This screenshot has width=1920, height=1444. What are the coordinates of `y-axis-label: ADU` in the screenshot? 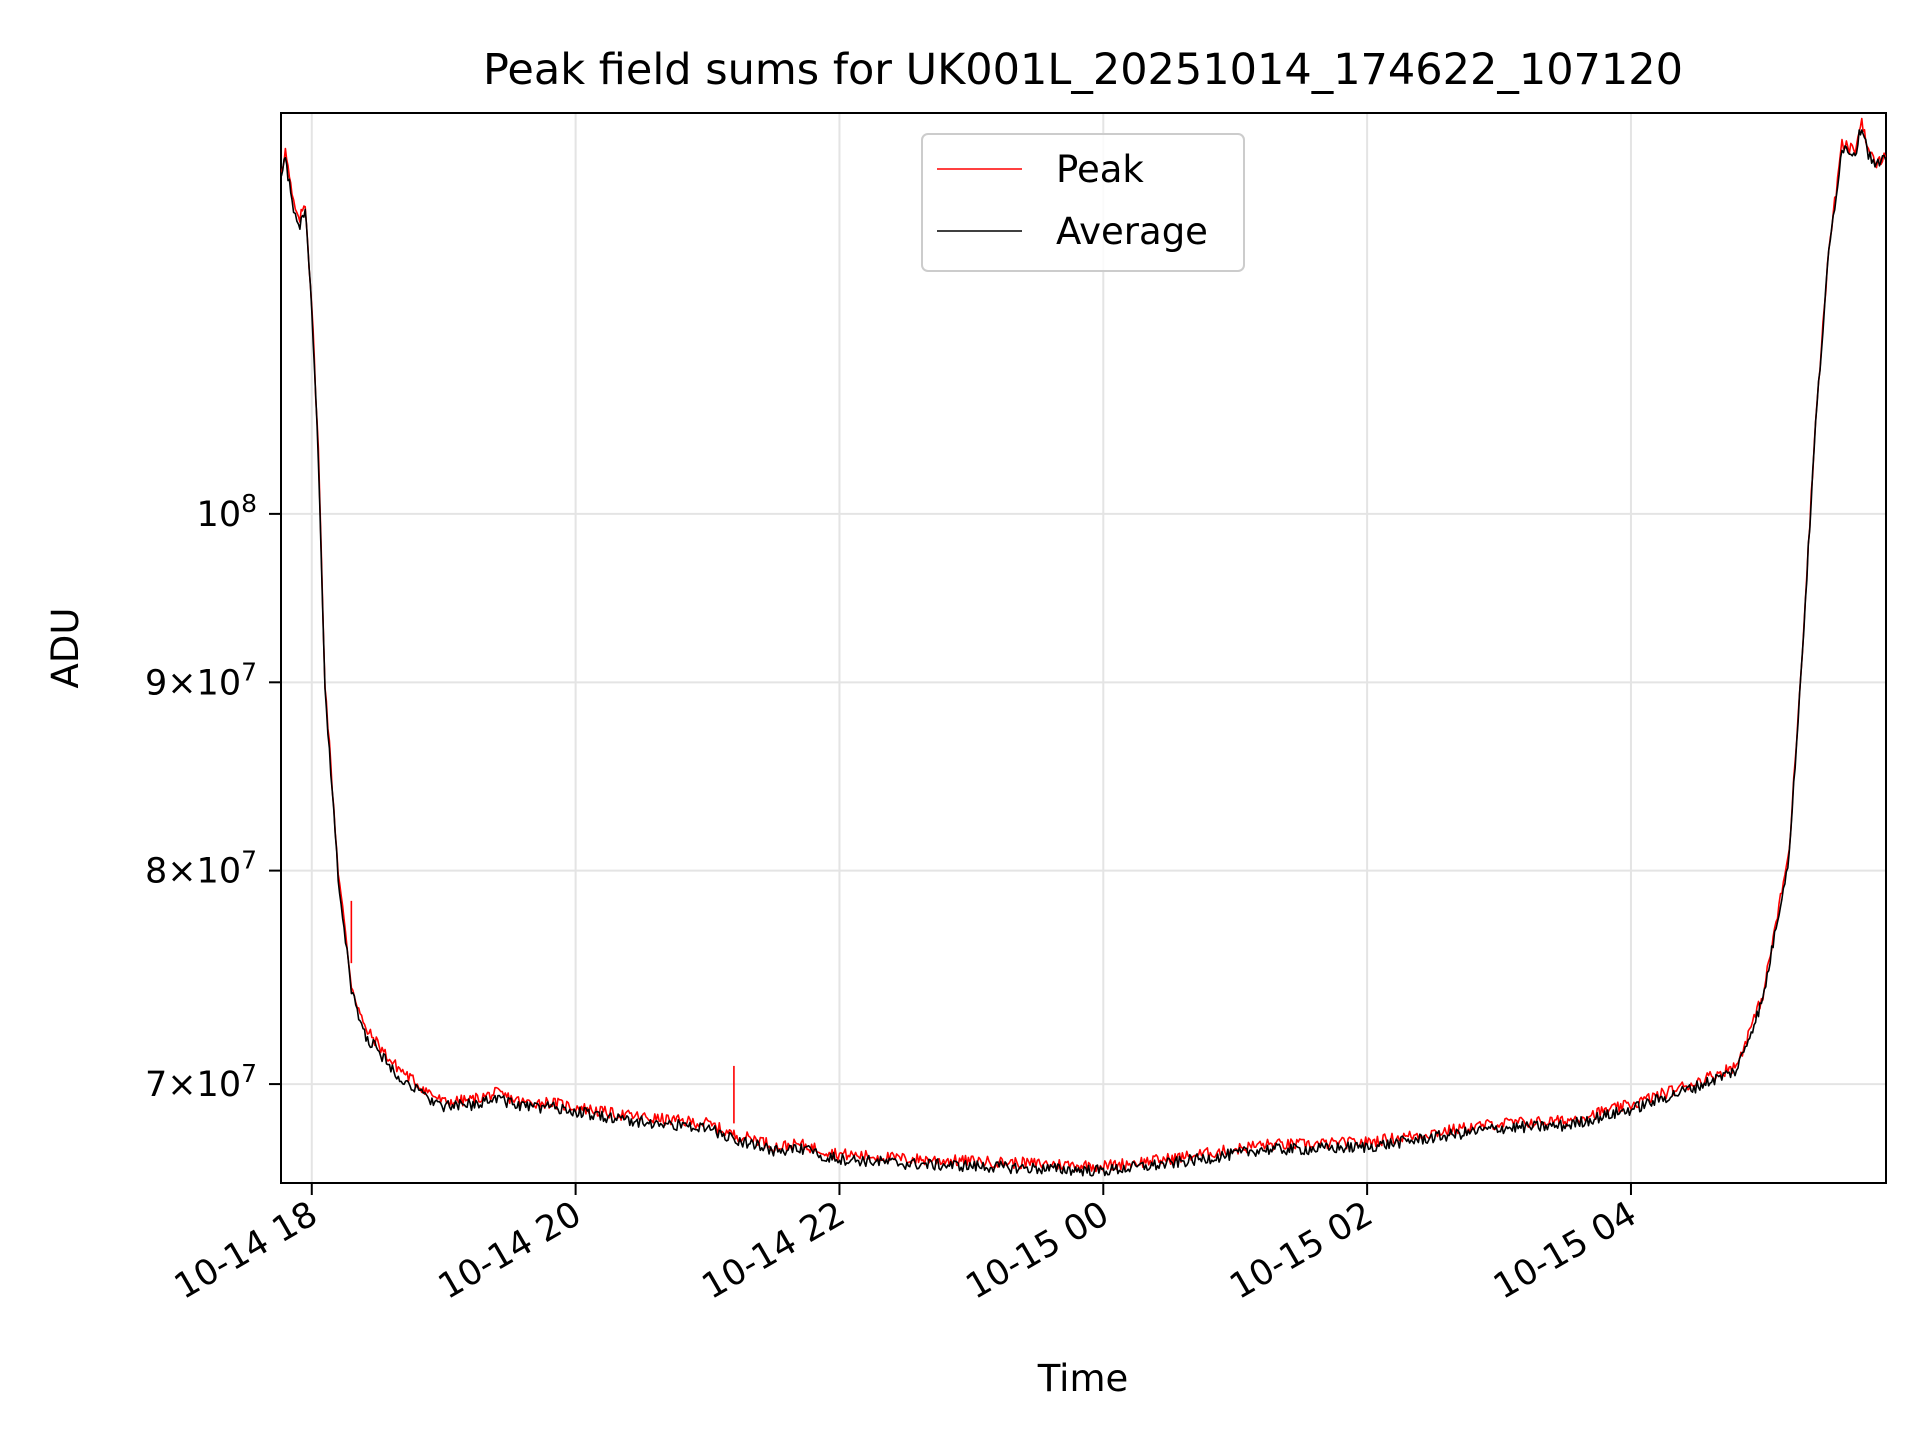 It's located at (65, 648).